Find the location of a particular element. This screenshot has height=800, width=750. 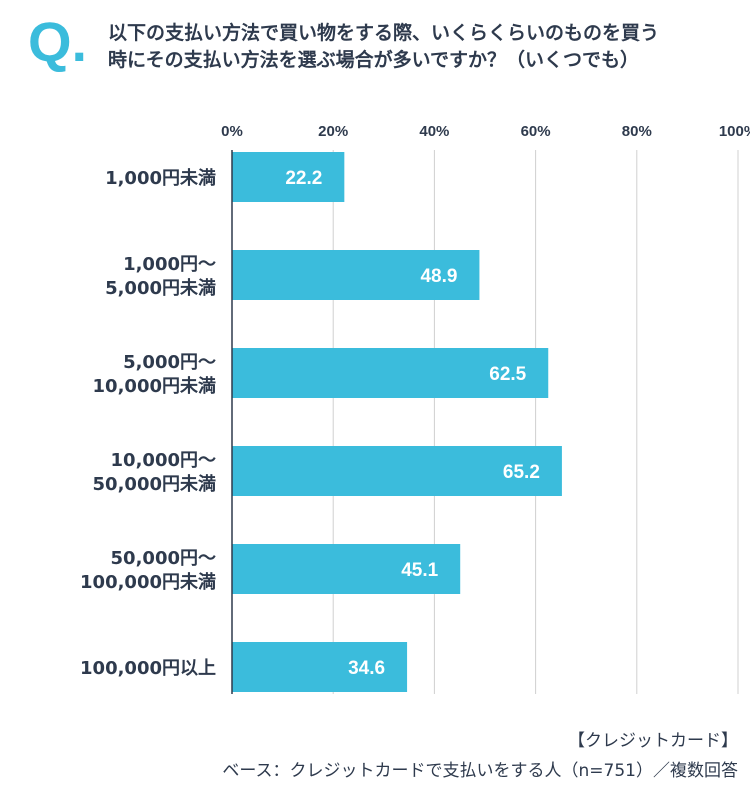

category-label: 50,000円未満 is located at coordinates (154, 484).